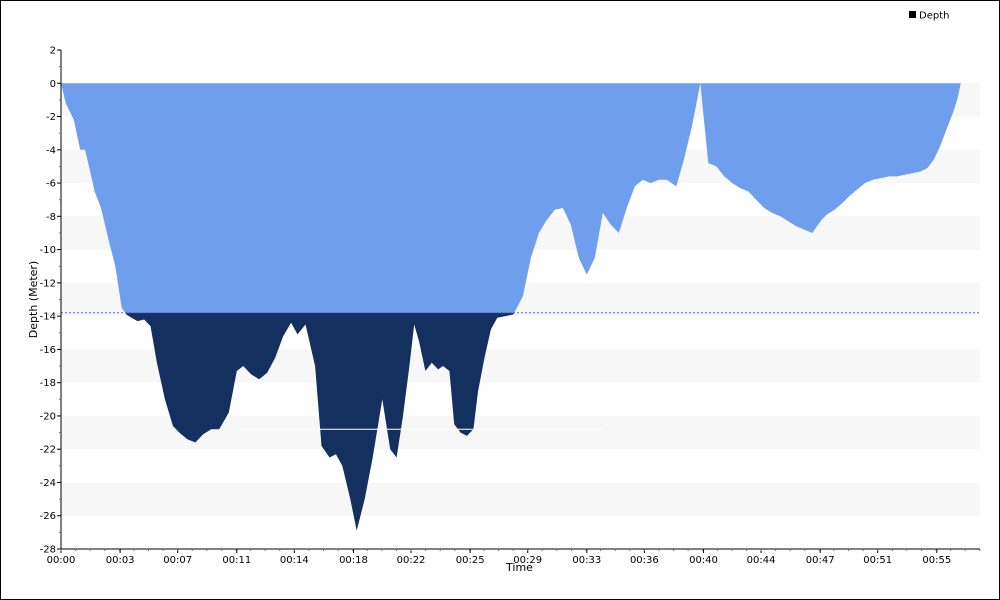 The image size is (1000, 600). What do you see at coordinates (51, 150) in the screenshot?
I see `y-tick-label: -4` at bounding box center [51, 150].